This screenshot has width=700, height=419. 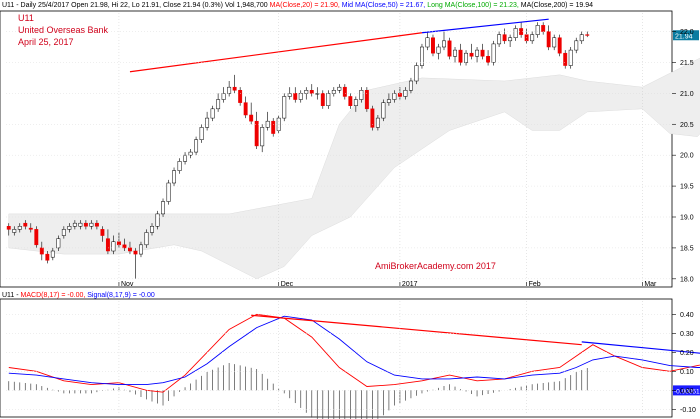 I want to click on chart-date: April 25, 2017, so click(x=46, y=42).